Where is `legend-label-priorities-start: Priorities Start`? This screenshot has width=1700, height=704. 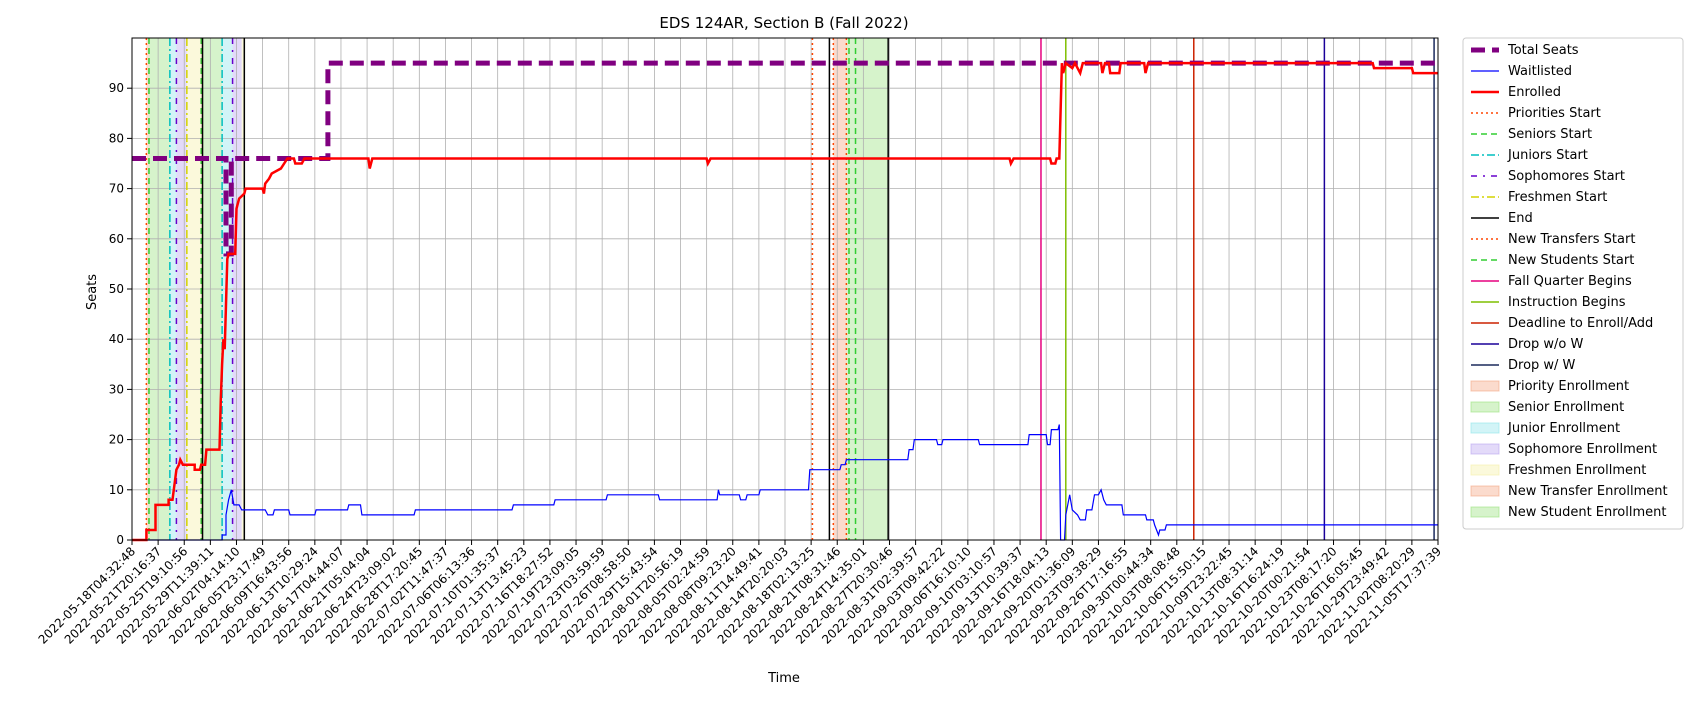
legend-label-priorities-start: Priorities Start is located at coordinates (1554, 113).